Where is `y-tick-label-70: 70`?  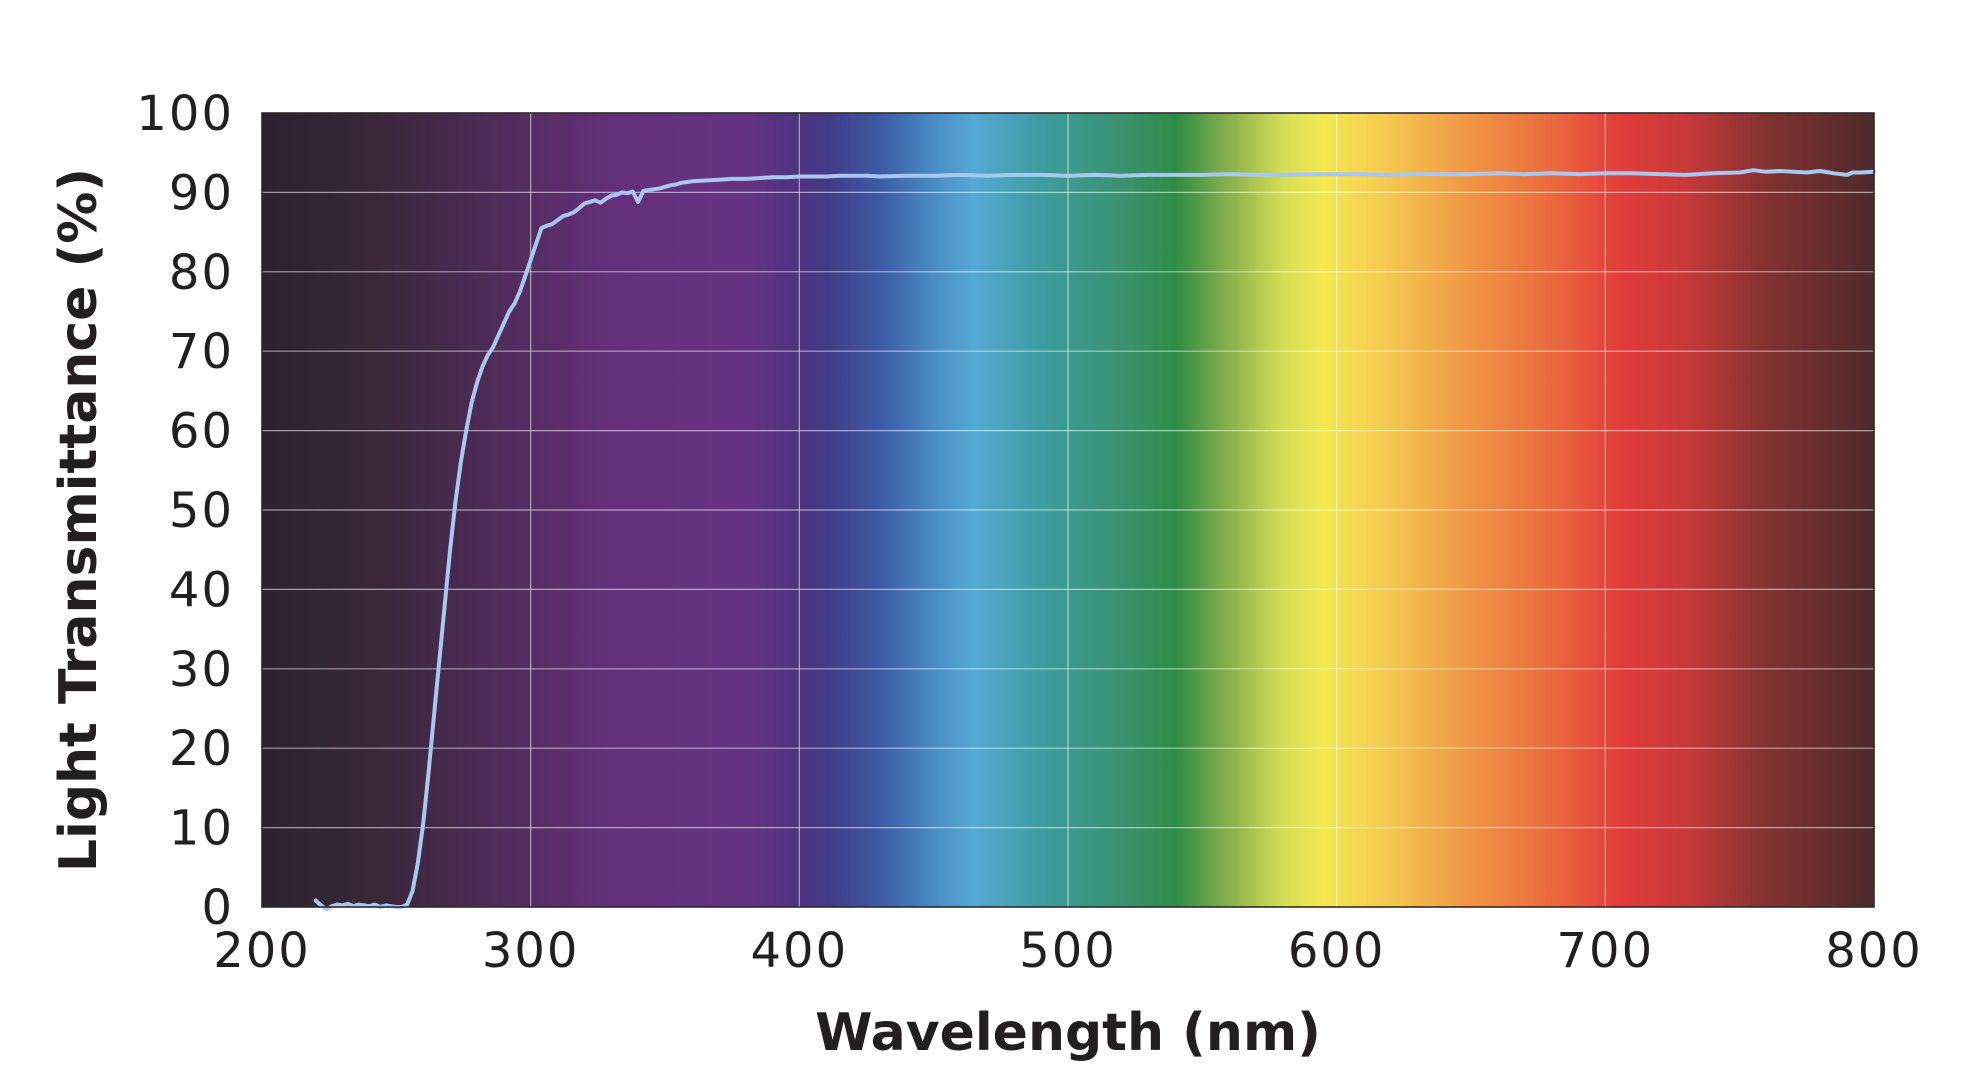
y-tick-label-70: 70 is located at coordinates (201, 352).